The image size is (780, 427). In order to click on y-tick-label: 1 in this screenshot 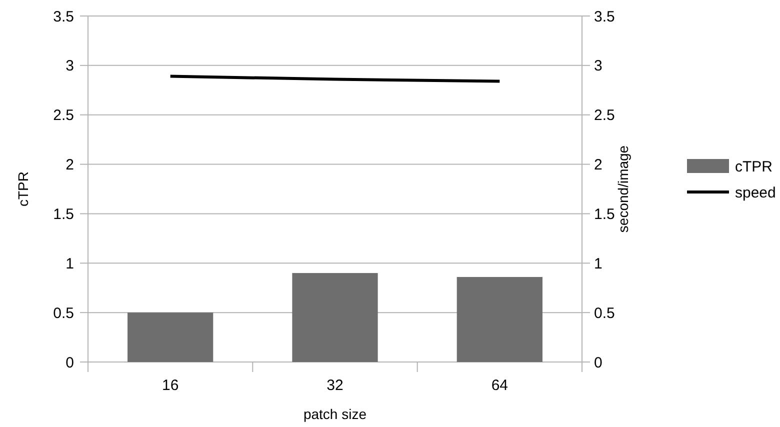, I will do `click(70, 263)`.